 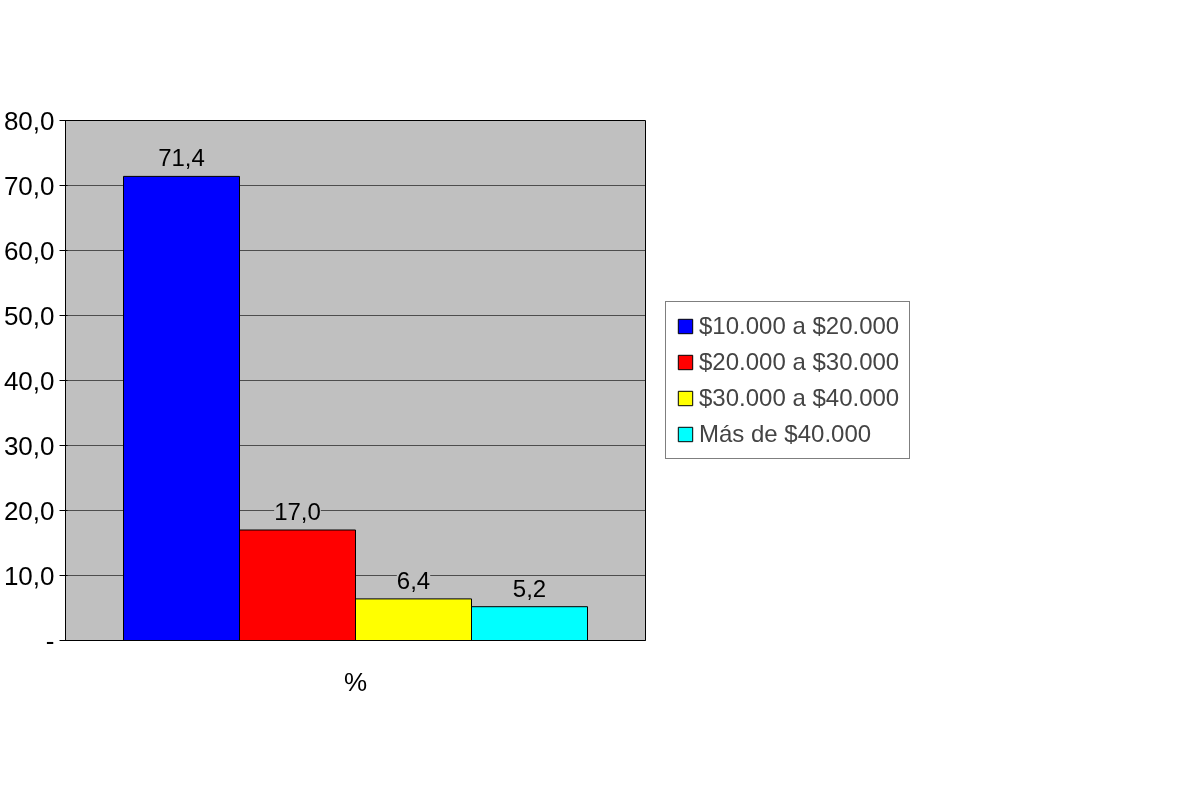 What do you see at coordinates (29, 575) in the screenshot?
I see `y-tick-label: 10,0` at bounding box center [29, 575].